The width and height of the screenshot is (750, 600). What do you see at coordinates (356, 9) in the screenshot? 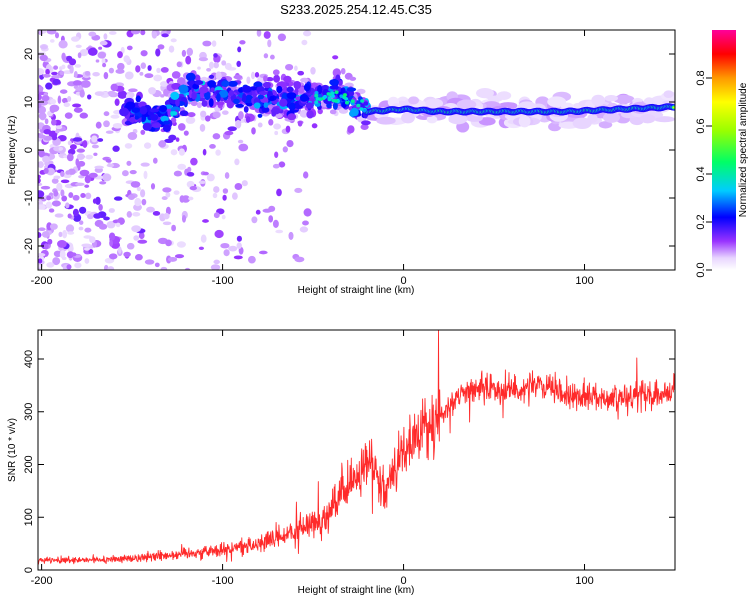
I see `figure-title: S233.2025.254.12.45.C35` at bounding box center [356, 9].